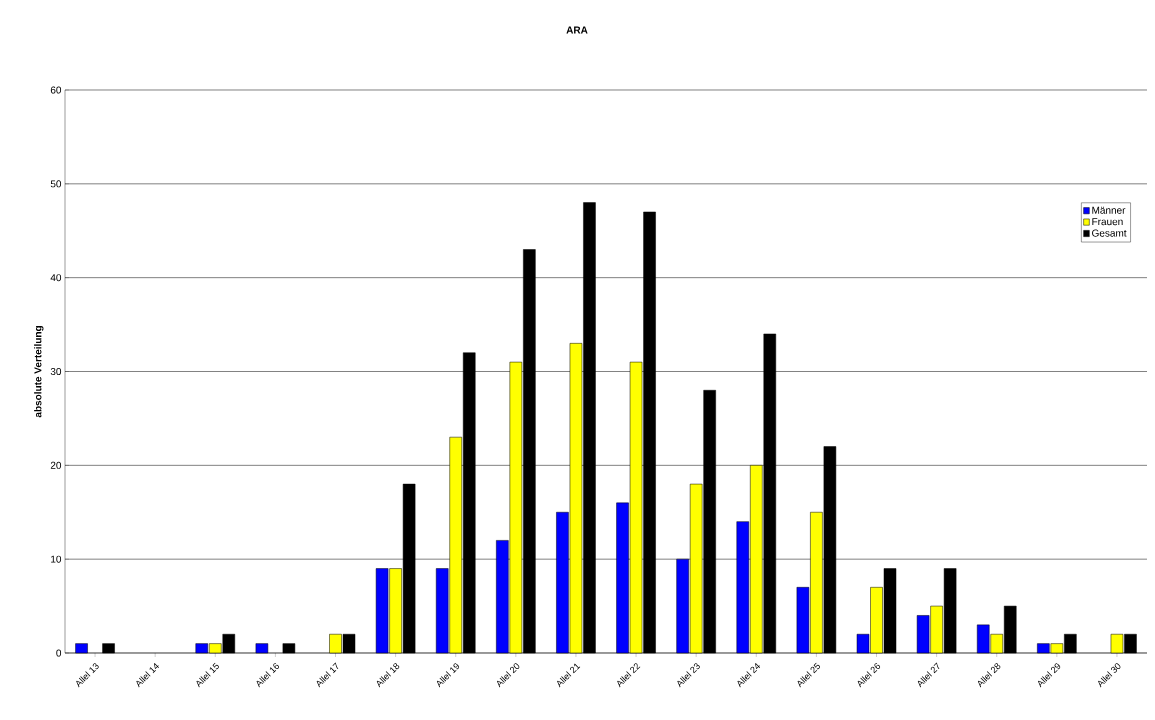 The image size is (1155, 720). I want to click on legend-label: Männer, so click(1109, 210).